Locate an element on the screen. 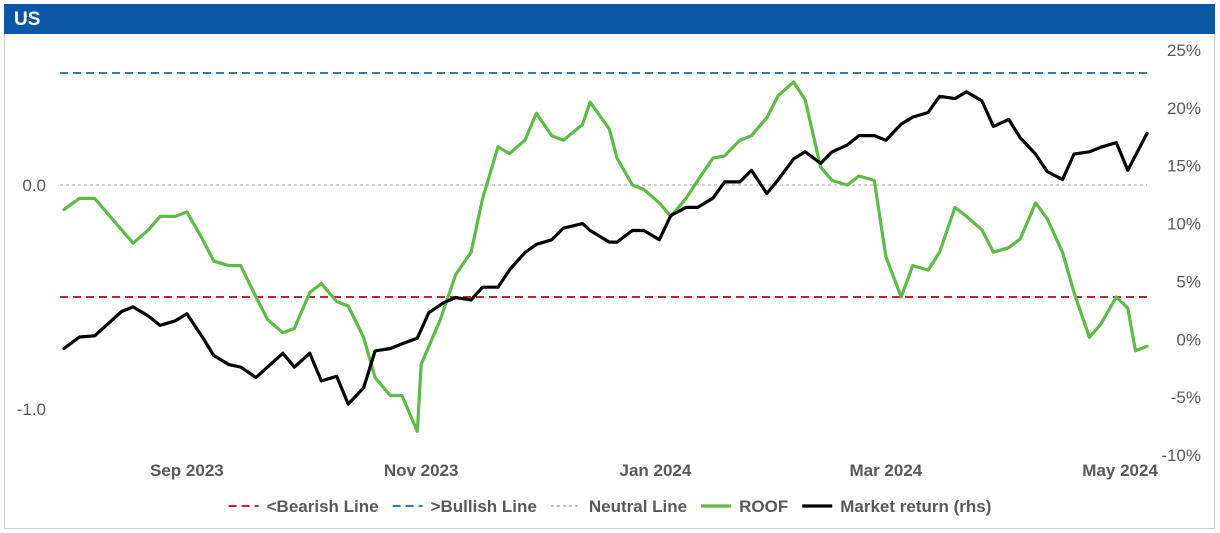 The height and width of the screenshot is (533, 1220). left-axis-ticks: 0.0 -1.0 is located at coordinates (31, 297).